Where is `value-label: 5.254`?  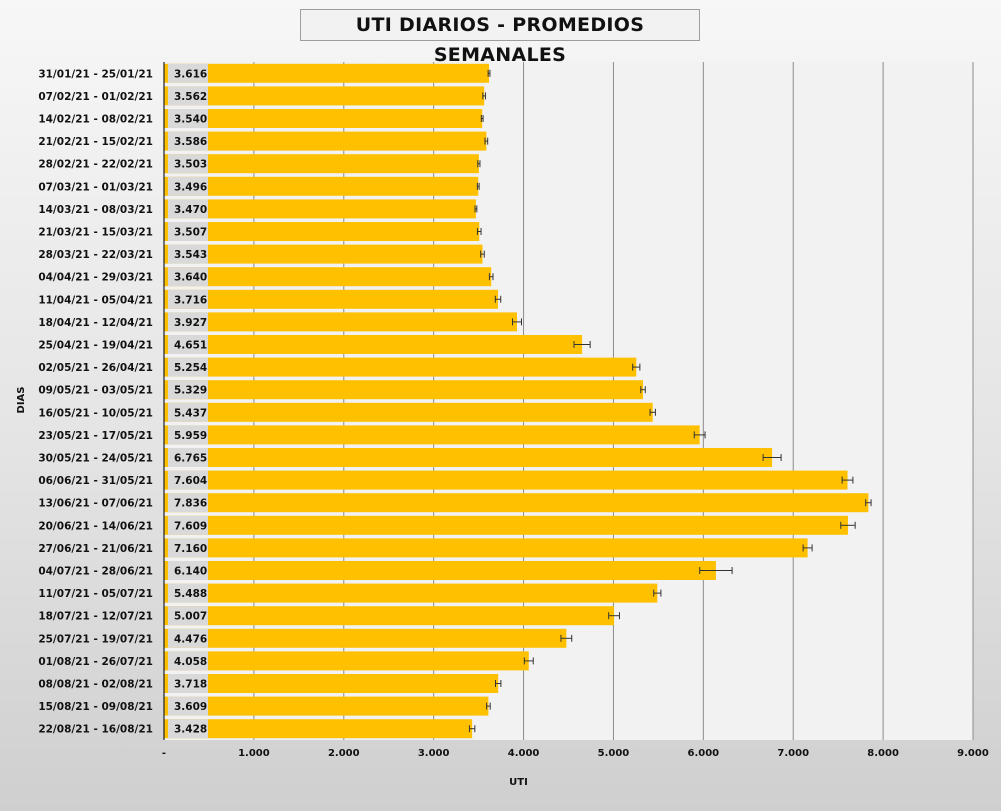 value-label: 5.254 is located at coordinates (190, 368).